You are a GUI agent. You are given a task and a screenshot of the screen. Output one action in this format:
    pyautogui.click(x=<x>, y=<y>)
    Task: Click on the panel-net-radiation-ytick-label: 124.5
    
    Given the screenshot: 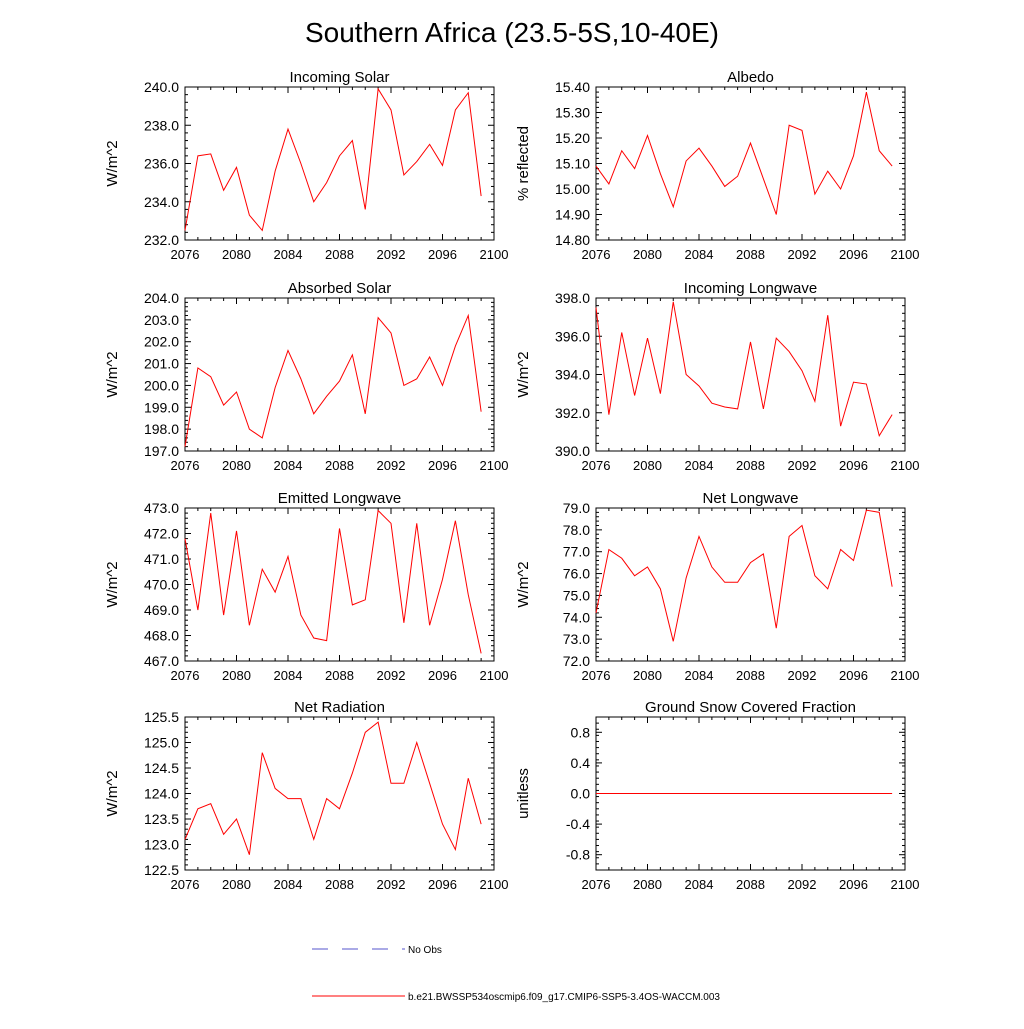 What is the action you would take?
    pyautogui.click(x=161, y=768)
    